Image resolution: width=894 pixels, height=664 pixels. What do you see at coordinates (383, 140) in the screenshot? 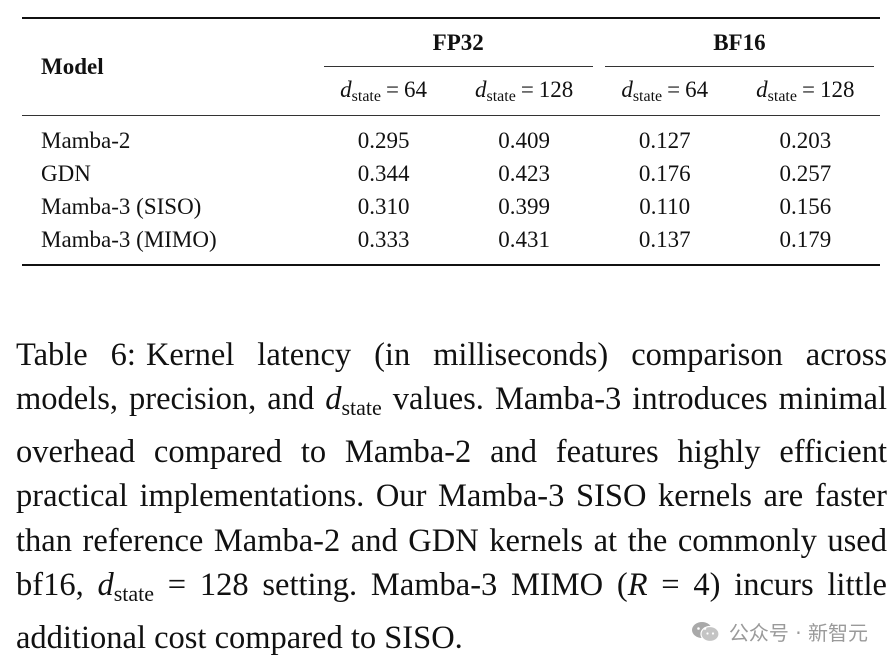
I see `value-cell: 0.295` at bounding box center [383, 140].